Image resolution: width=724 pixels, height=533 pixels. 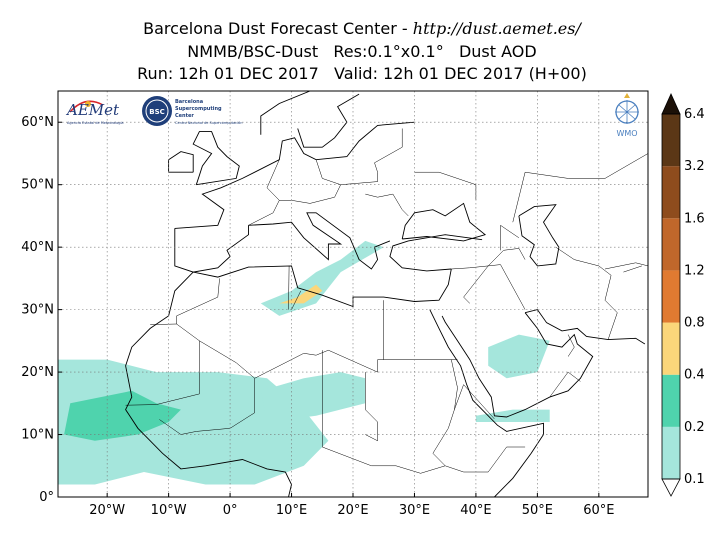 I want to click on lat-tick-label: 60°N, so click(x=37, y=122).